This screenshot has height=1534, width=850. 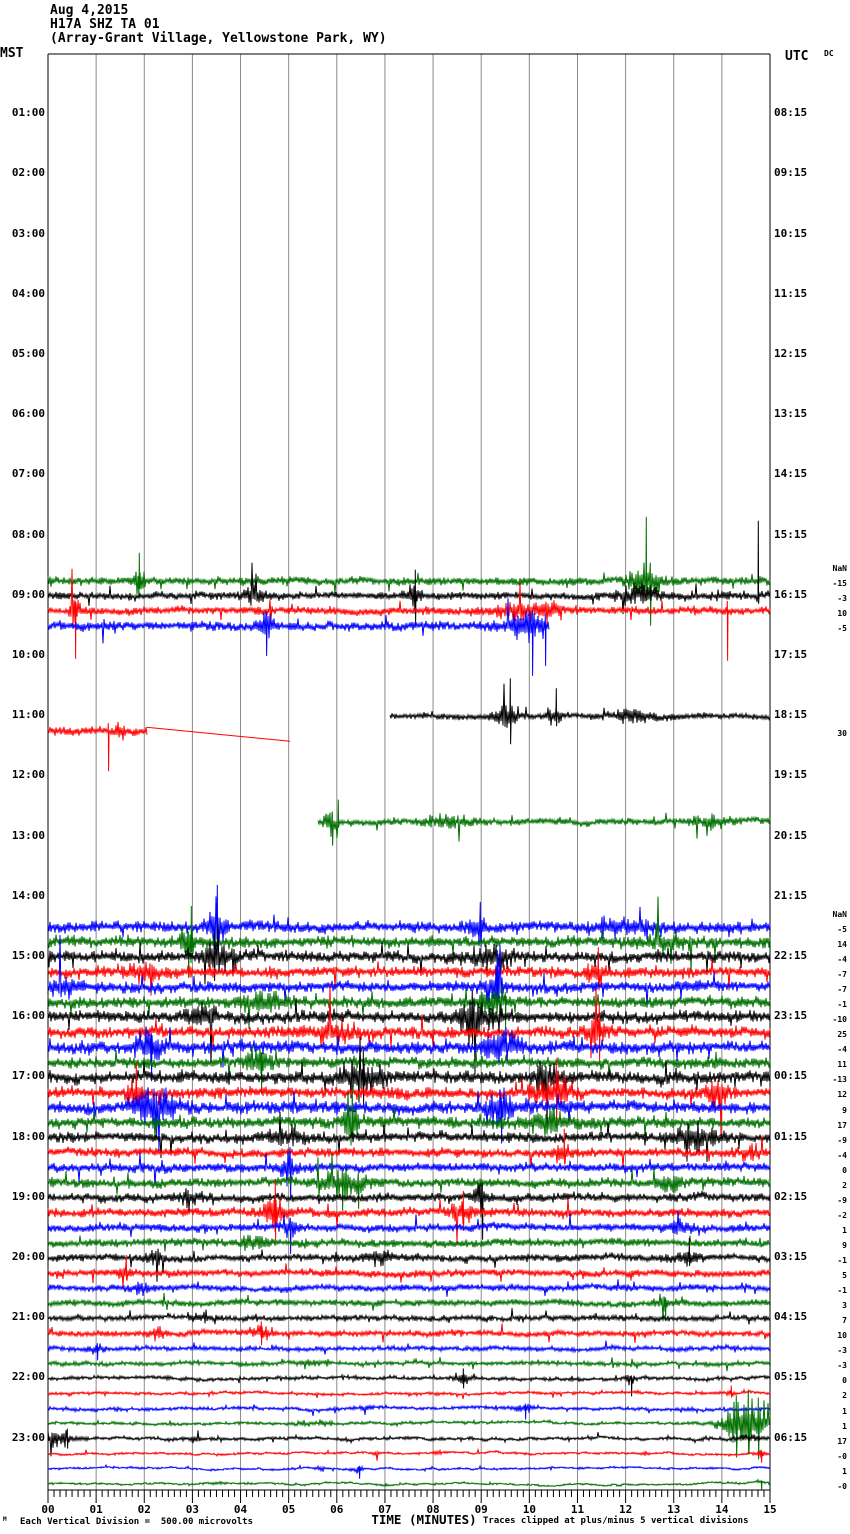 What do you see at coordinates (409, 1442) in the screenshot?
I see `seismo-trace-2300-black` at bounding box center [409, 1442].